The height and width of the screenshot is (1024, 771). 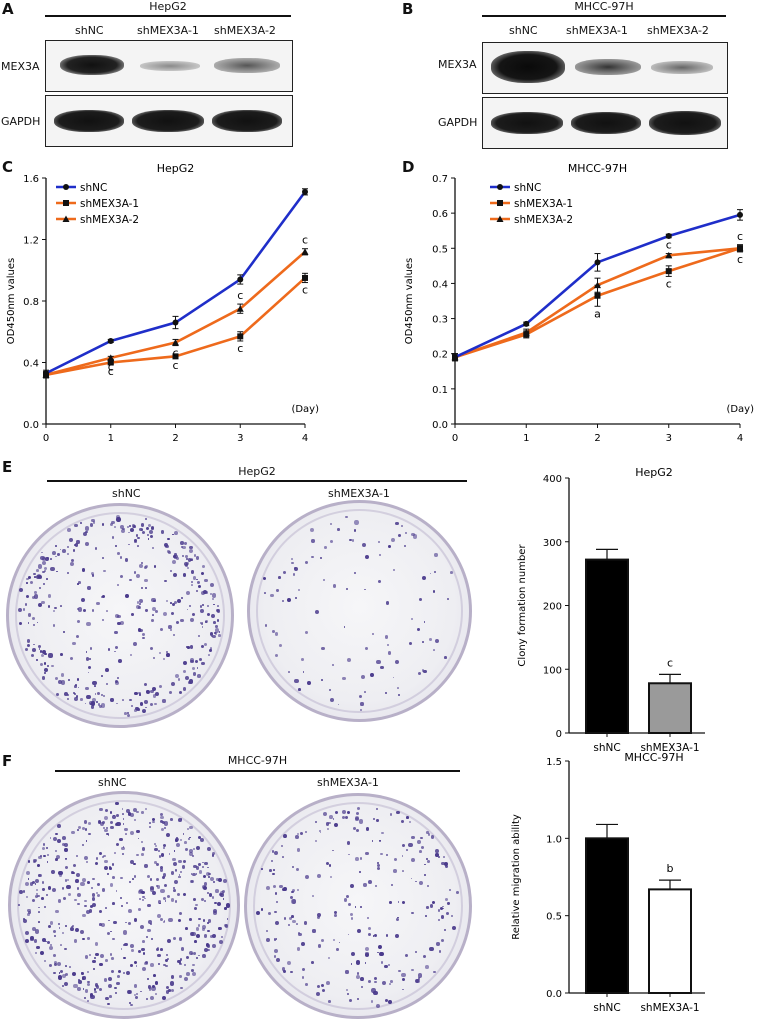 What do you see at coordinates (669, 1008) in the screenshot?
I see `x-tick-label: shMEX3A-1` at bounding box center [669, 1008].